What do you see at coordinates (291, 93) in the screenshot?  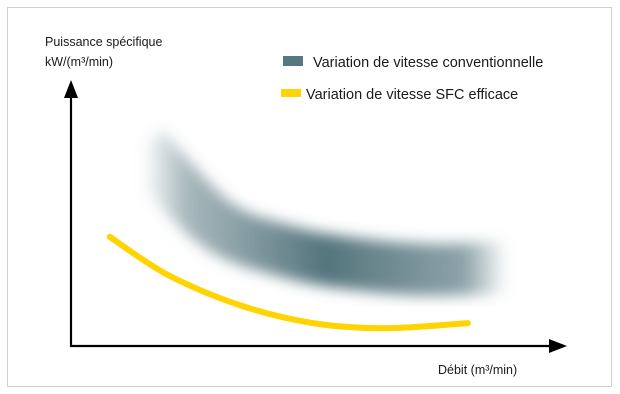 I see `legend-swatch-sfc` at bounding box center [291, 93].